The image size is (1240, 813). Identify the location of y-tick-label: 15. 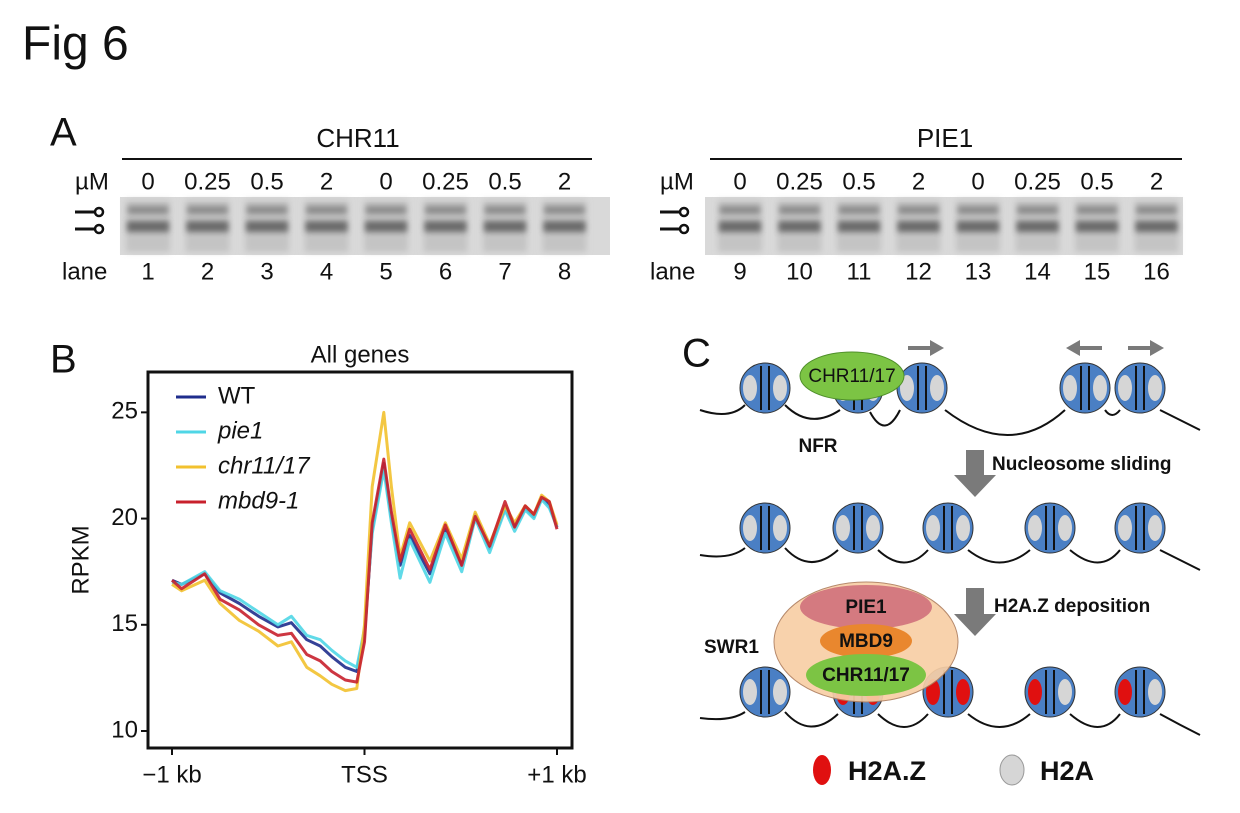
(124, 623).